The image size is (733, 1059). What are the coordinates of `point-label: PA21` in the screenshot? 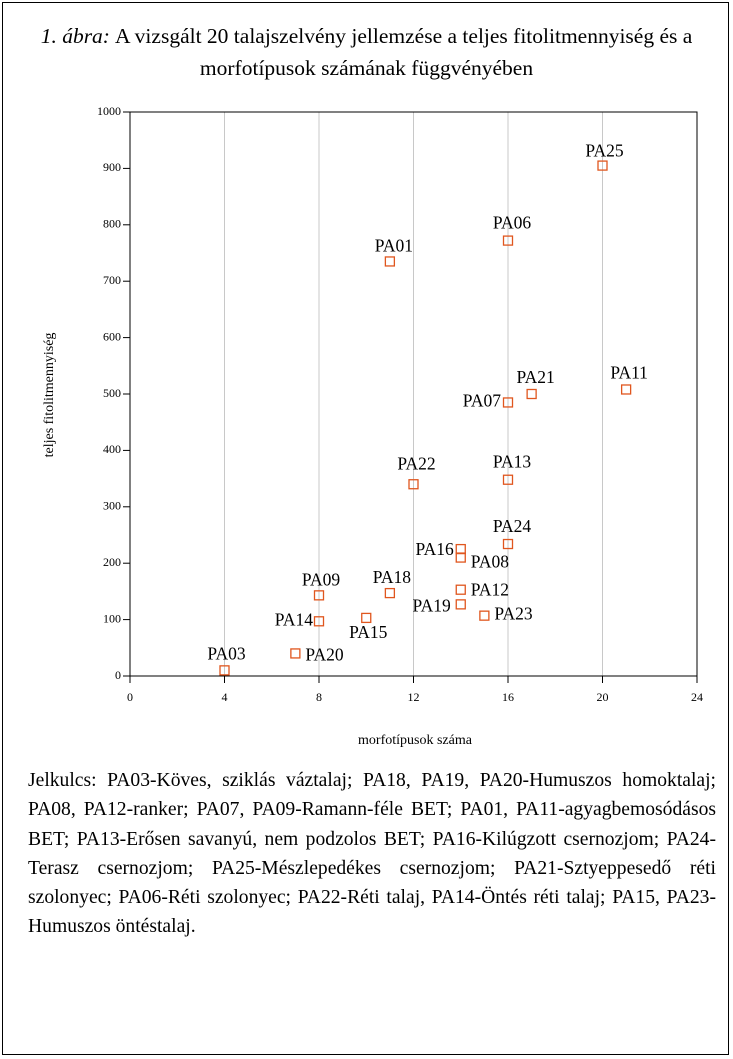 It's located at (535, 377).